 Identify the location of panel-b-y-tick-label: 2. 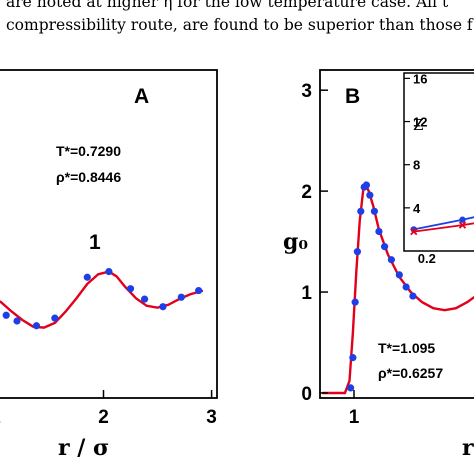
(306, 192).